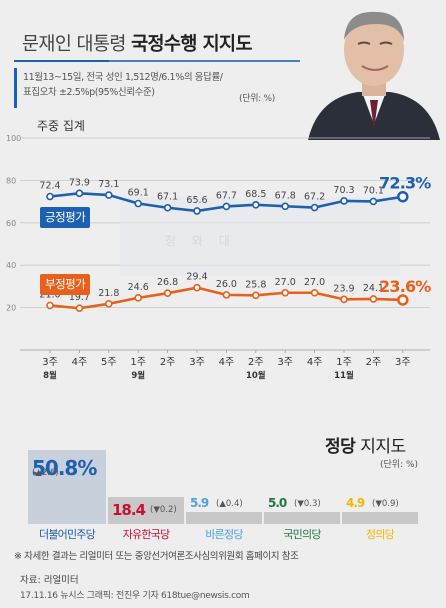 This screenshot has width=446, height=608. What do you see at coordinates (256, 375) in the screenshot?
I see `month-label: 10월` at bounding box center [256, 375].